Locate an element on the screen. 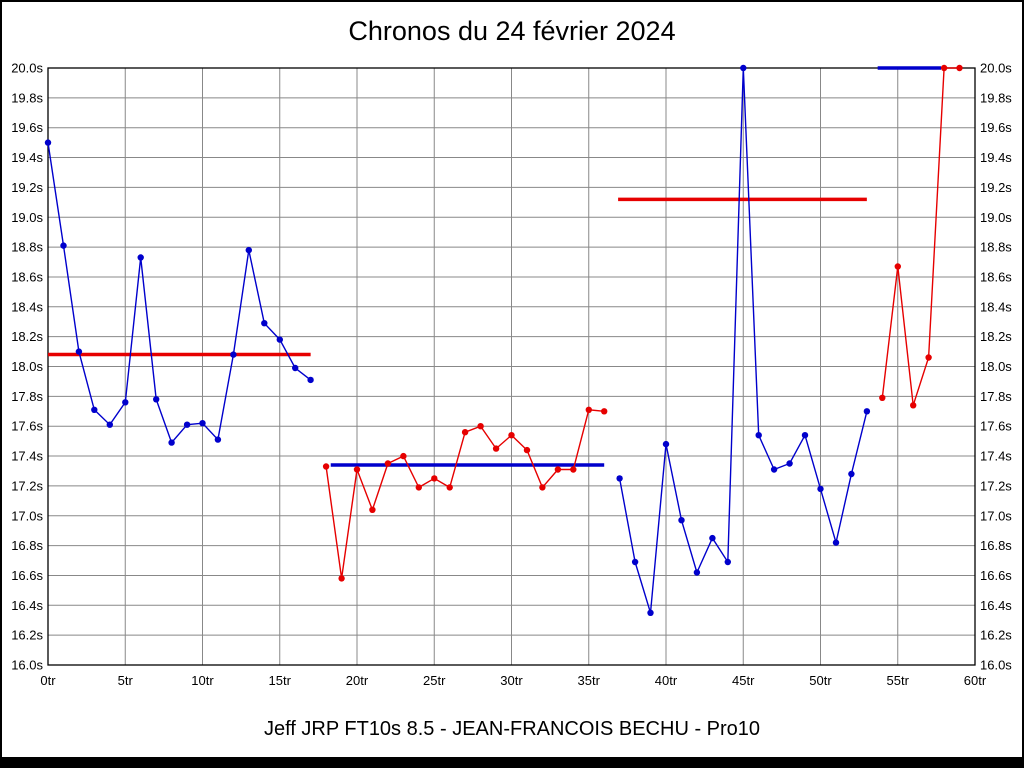  y-axis-tick-left: 18.2s is located at coordinates (27, 336).